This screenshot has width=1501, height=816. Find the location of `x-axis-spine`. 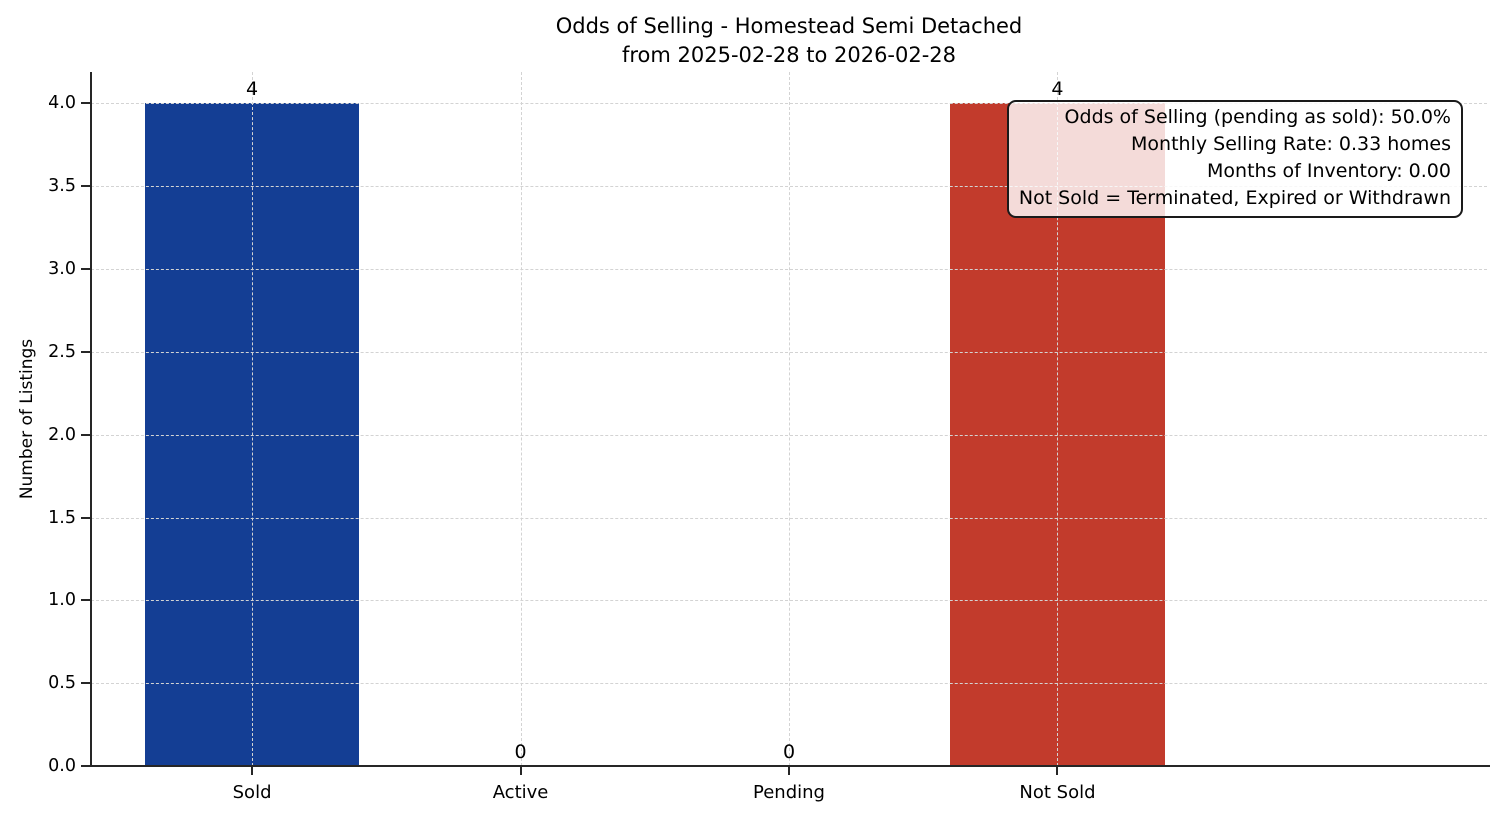

x-axis-spine is located at coordinates (789, 766).